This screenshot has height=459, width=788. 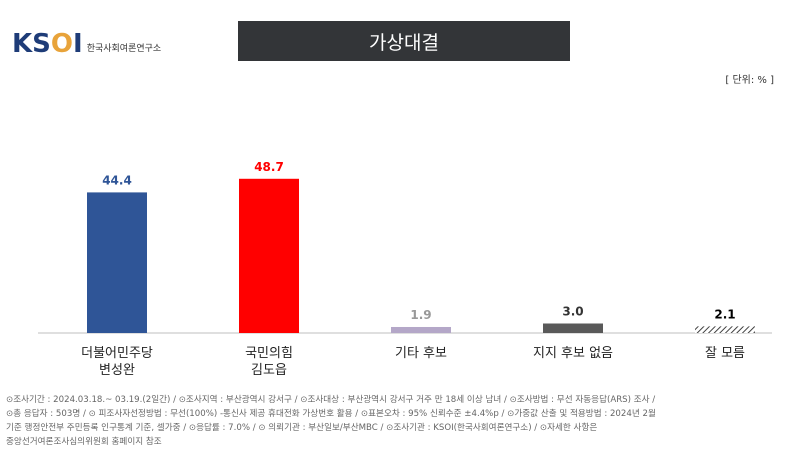 I want to click on category-label: 김도읍, so click(x=269, y=370).